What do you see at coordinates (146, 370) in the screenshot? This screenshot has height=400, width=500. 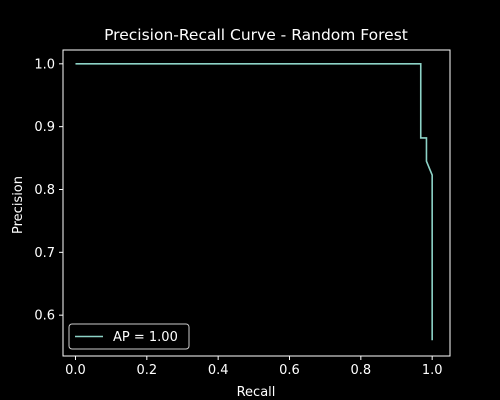 I see `x-tick-label: 0.2` at bounding box center [146, 370].